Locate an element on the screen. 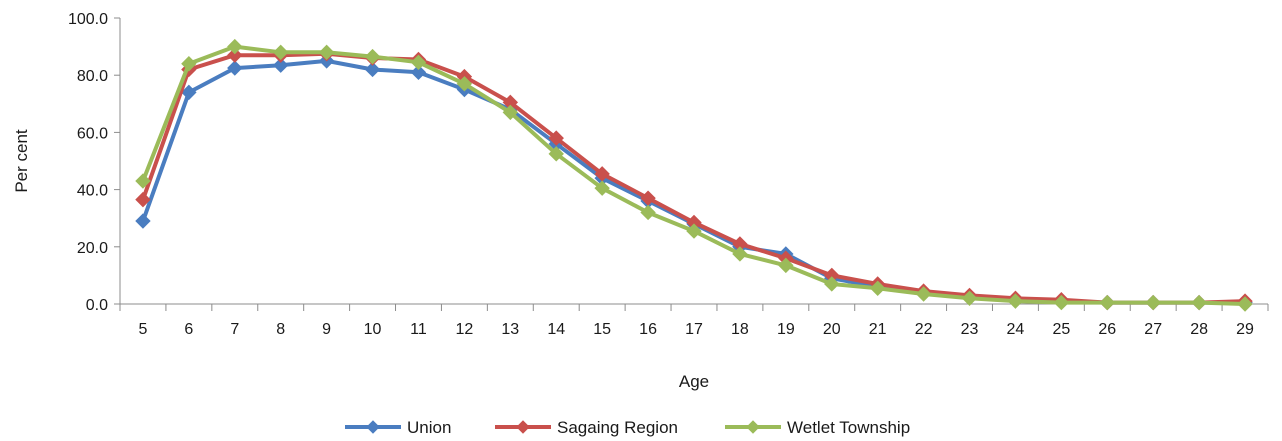 Image resolution: width=1282 pixels, height=441 pixels. x-axis-title: Age is located at coordinates (694, 381).